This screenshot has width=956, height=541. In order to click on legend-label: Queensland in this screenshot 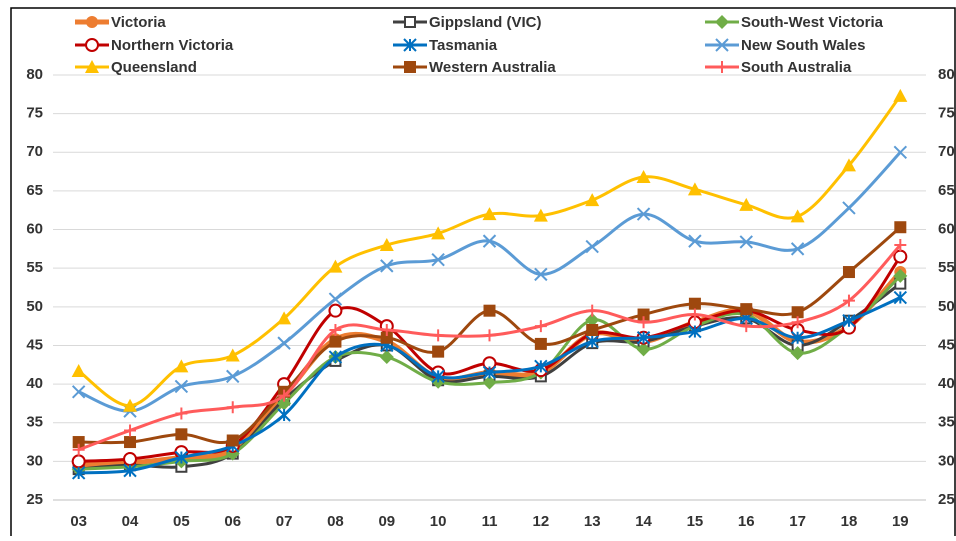, I will do `click(154, 67)`.